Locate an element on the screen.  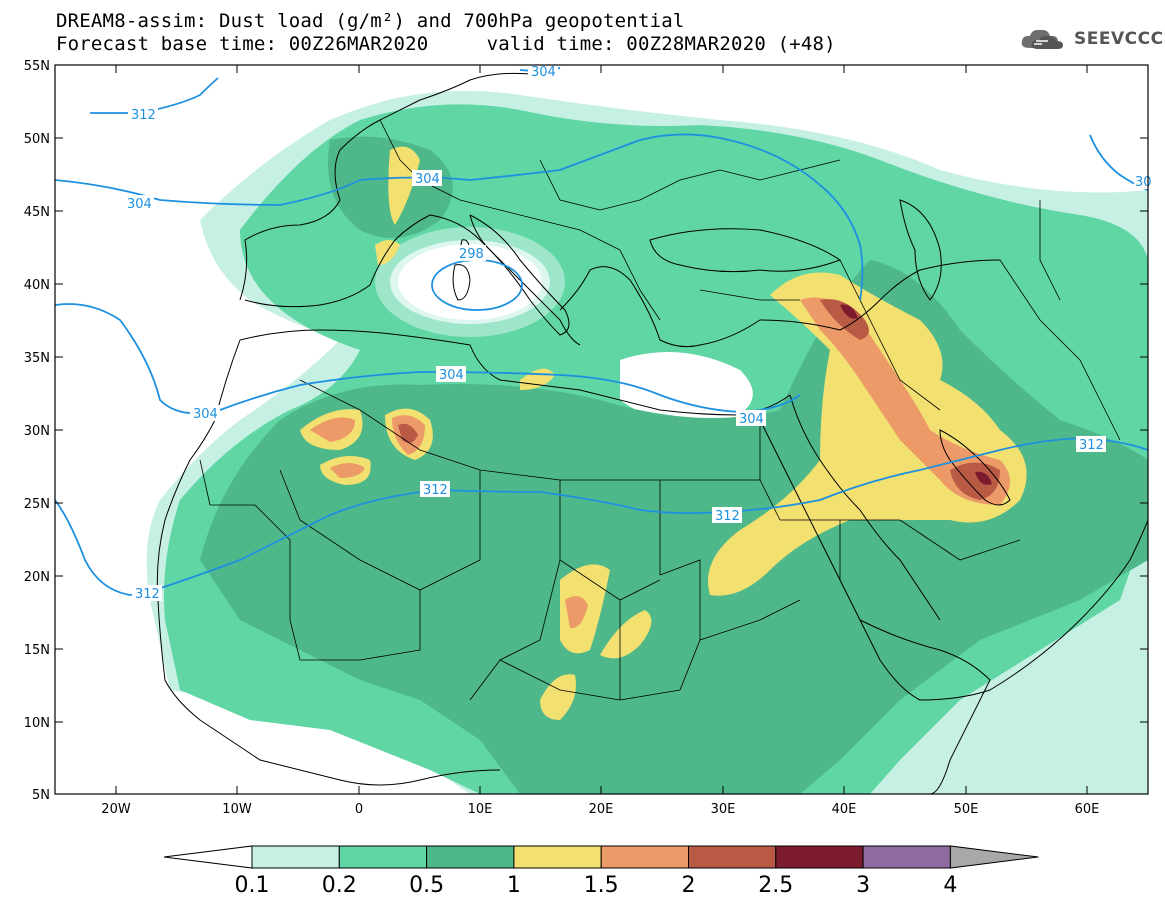
lon-label: 10W is located at coordinates (237, 809).